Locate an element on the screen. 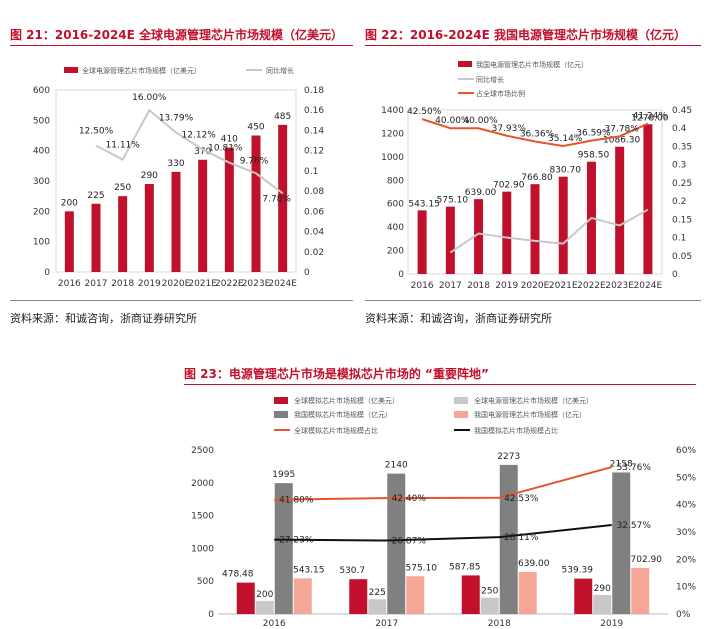  fig21-growth-label: 12.12% is located at coordinates (199, 135).